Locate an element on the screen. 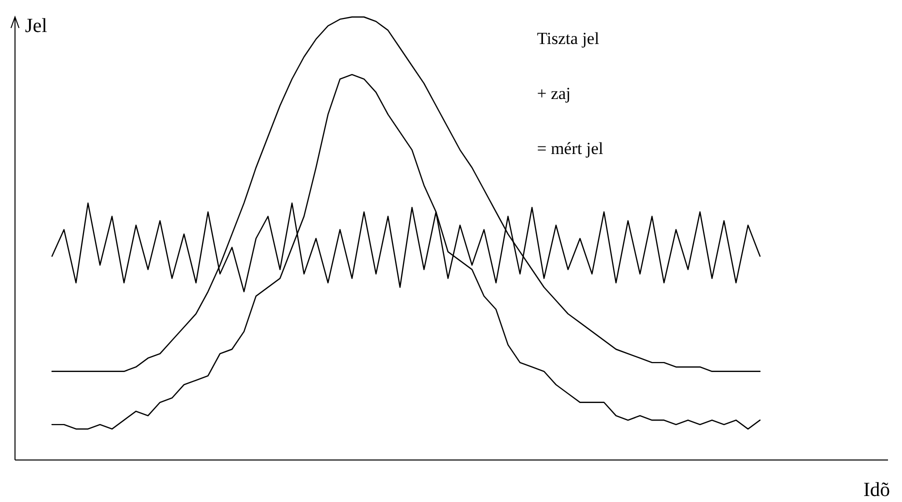 The image size is (902, 502). annotation: = mért jel is located at coordinates (570, 148).